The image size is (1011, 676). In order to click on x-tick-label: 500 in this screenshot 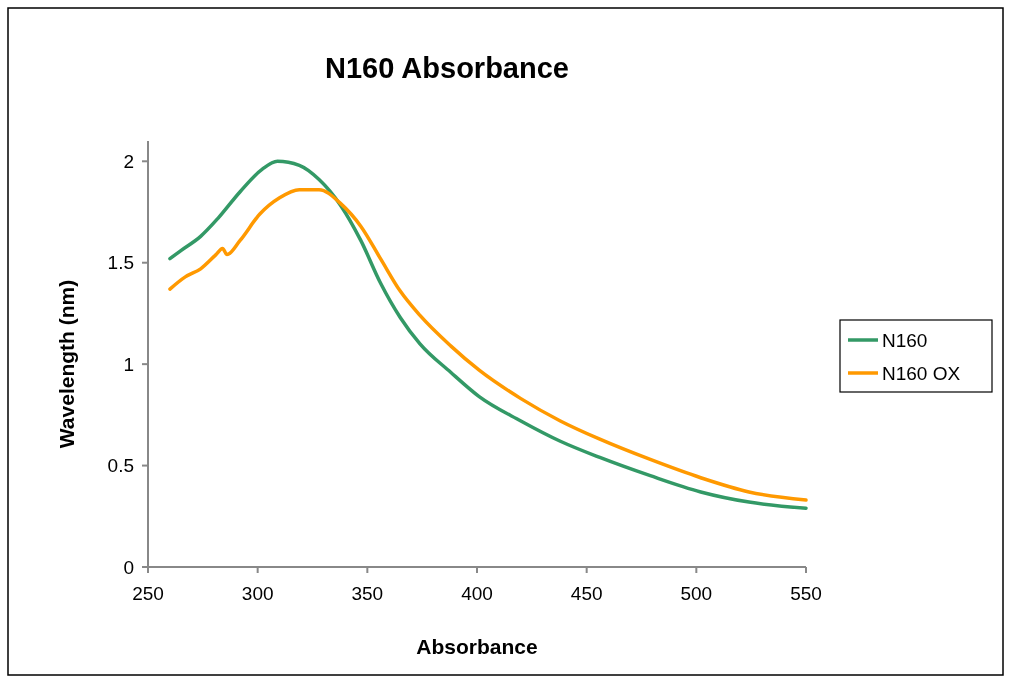, I will do `click(696, 593)`.